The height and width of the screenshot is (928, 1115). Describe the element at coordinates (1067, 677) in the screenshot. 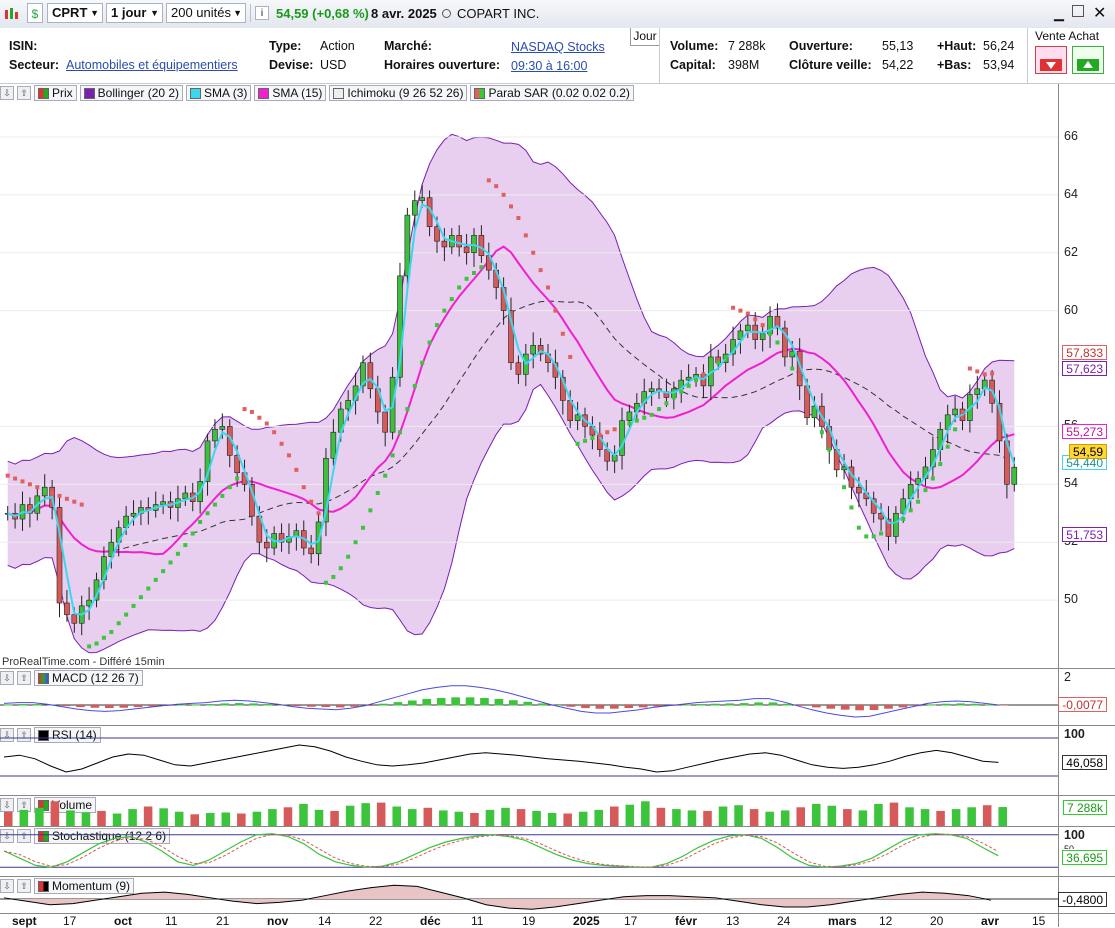

I see `macd-axis-top: 2` at that location.